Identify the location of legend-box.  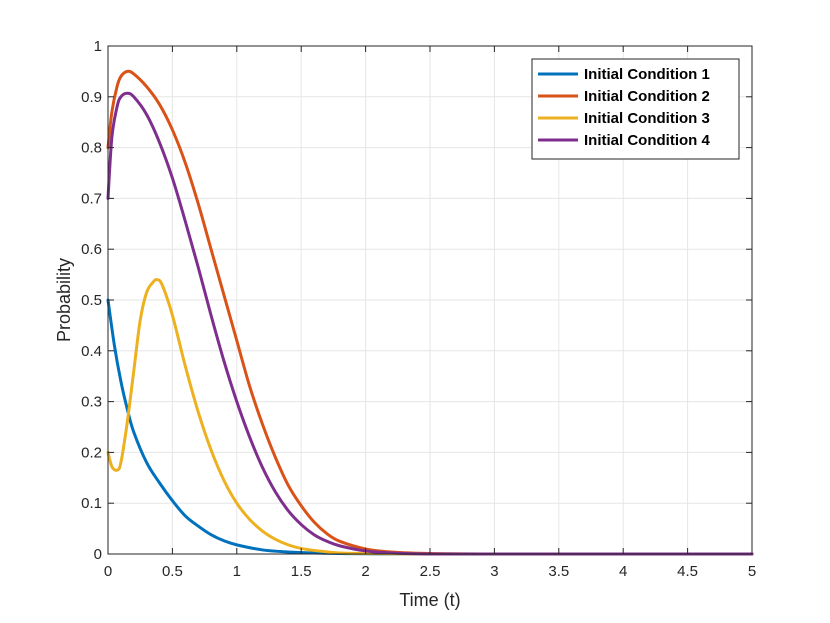
(635, 109).